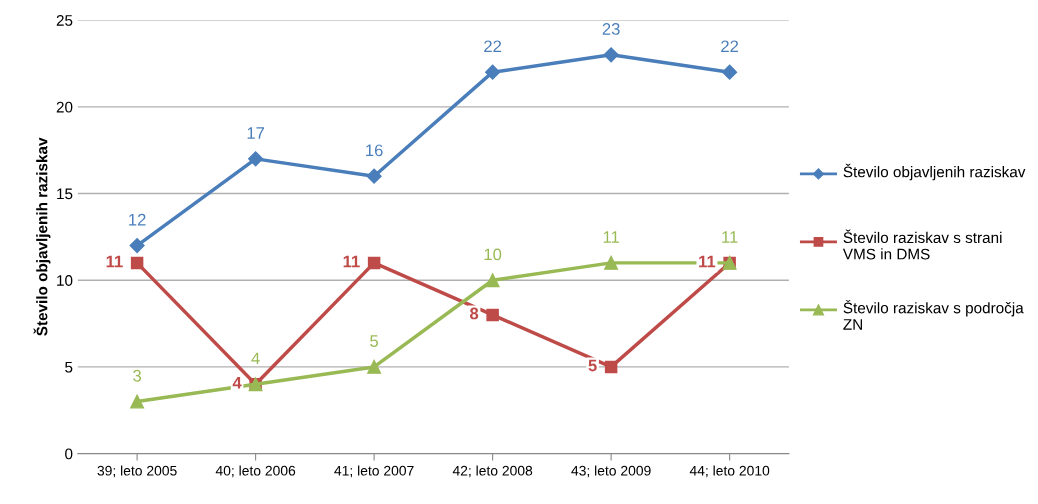  Describe the element at coordinates (255, 471) in the screenshot. I see `x-tick-label: 40; leto 2006` at that location.